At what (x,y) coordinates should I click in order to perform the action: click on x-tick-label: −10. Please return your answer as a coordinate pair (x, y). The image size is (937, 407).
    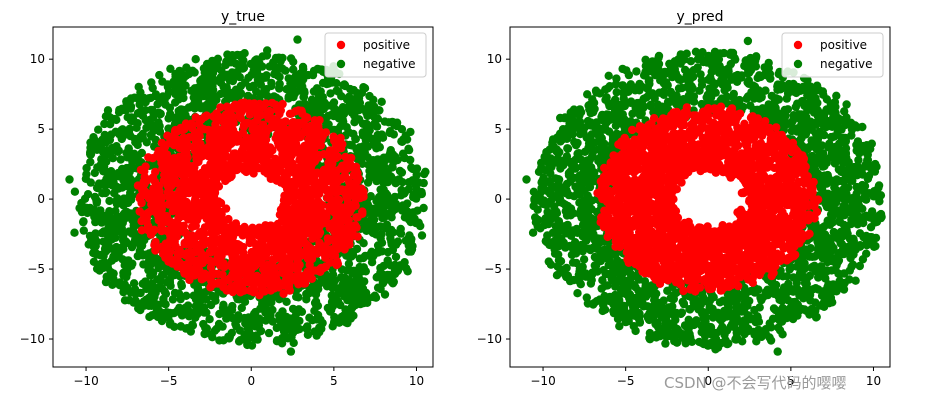
    Looking at the image, I should click on (85, 381).